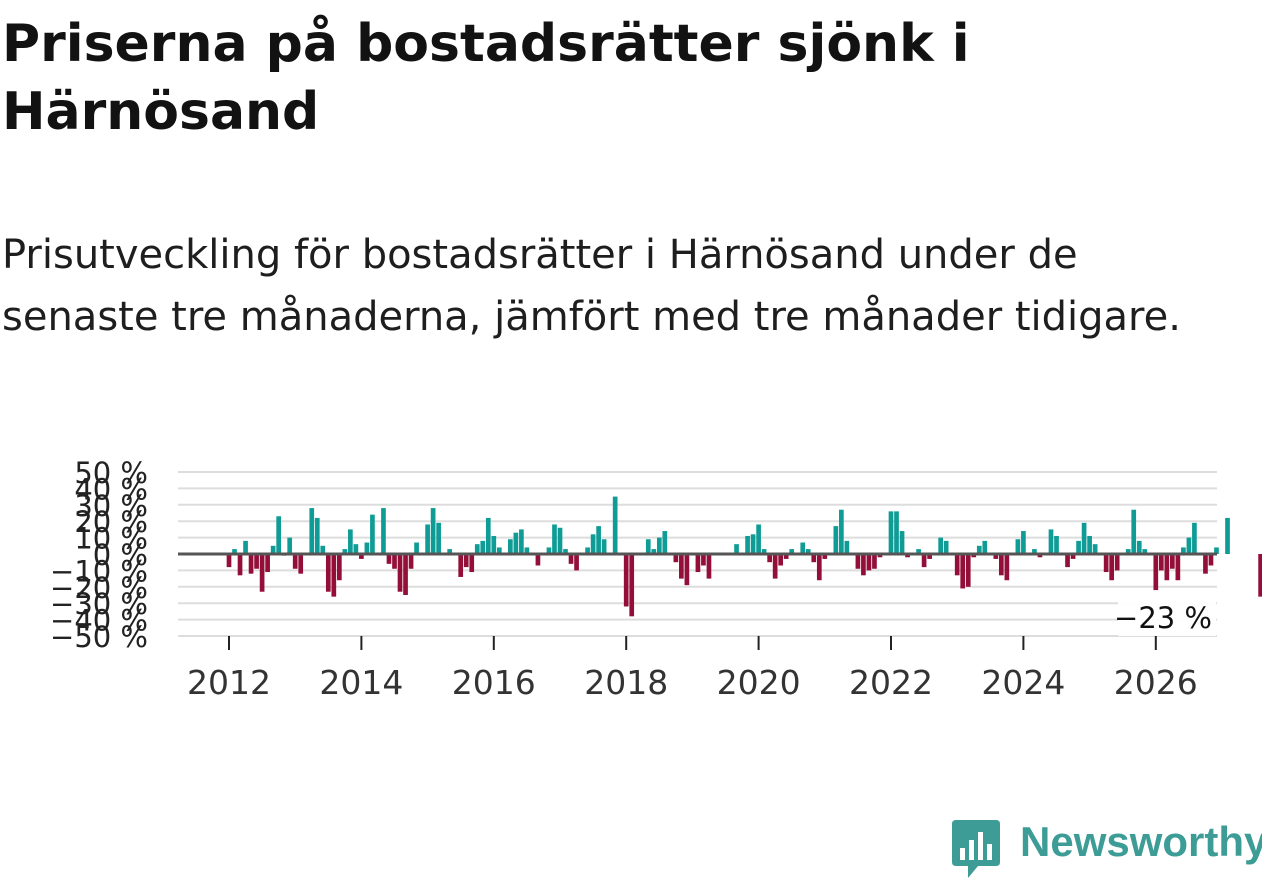  Describe the element at coordinates (99, 637) in the screenshot. I see `y-tick-label: −50 %` at that location.